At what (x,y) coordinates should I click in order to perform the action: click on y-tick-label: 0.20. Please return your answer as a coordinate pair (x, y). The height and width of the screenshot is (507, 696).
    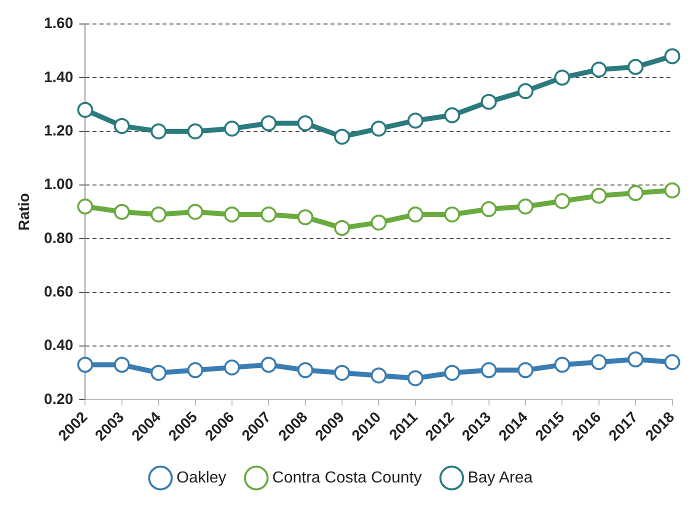
    Looking at the image, I should click on (59, 399).